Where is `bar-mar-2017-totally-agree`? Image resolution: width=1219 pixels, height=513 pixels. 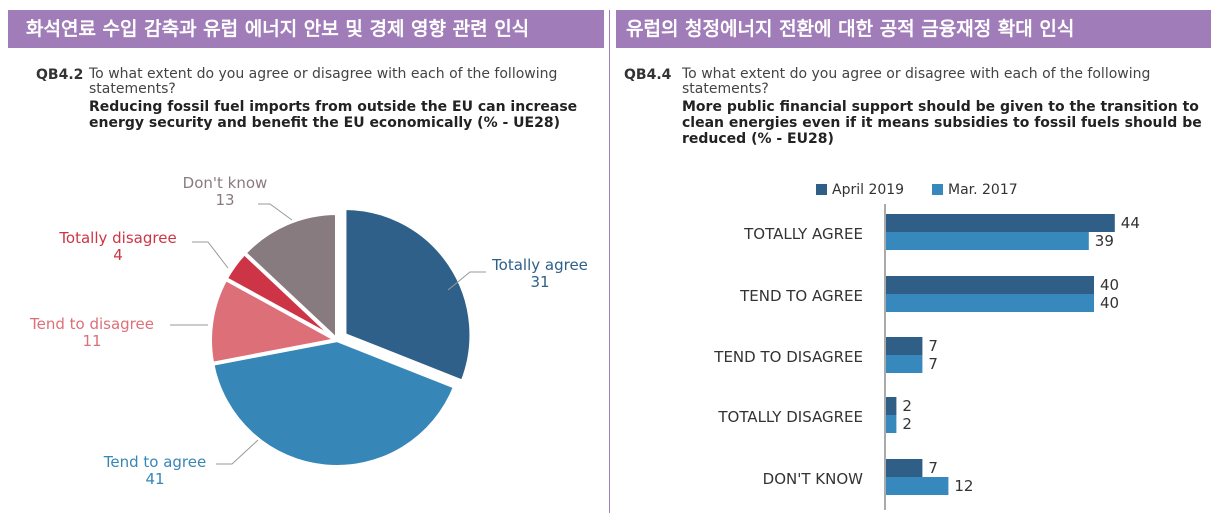
bar-mar-2017-totally-agree is located at coordinates (987, 241).